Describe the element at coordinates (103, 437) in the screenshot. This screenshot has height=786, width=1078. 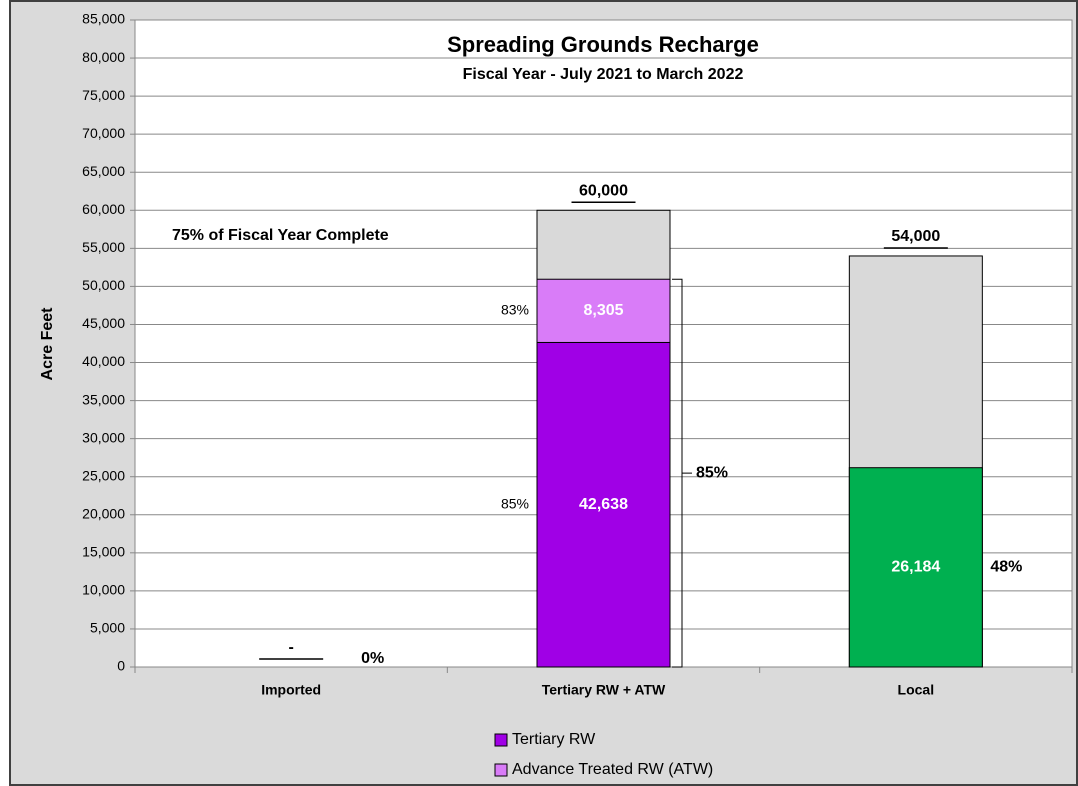
I see `y-tick-label: 30,000` at that location.